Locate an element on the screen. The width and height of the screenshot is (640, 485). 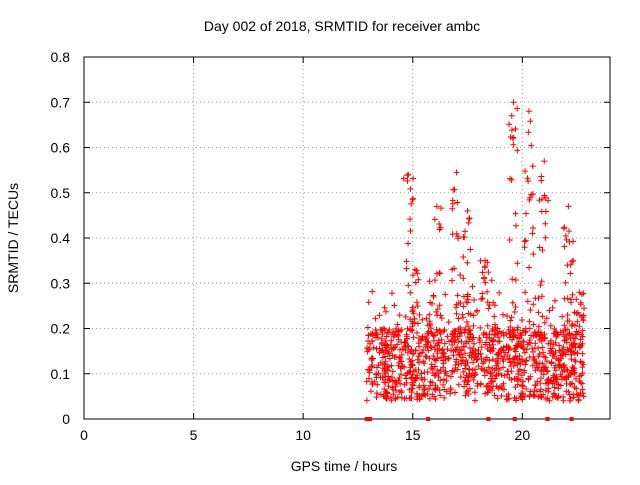
y-tick-label: 0.5 is located at coordinates (61, 193).